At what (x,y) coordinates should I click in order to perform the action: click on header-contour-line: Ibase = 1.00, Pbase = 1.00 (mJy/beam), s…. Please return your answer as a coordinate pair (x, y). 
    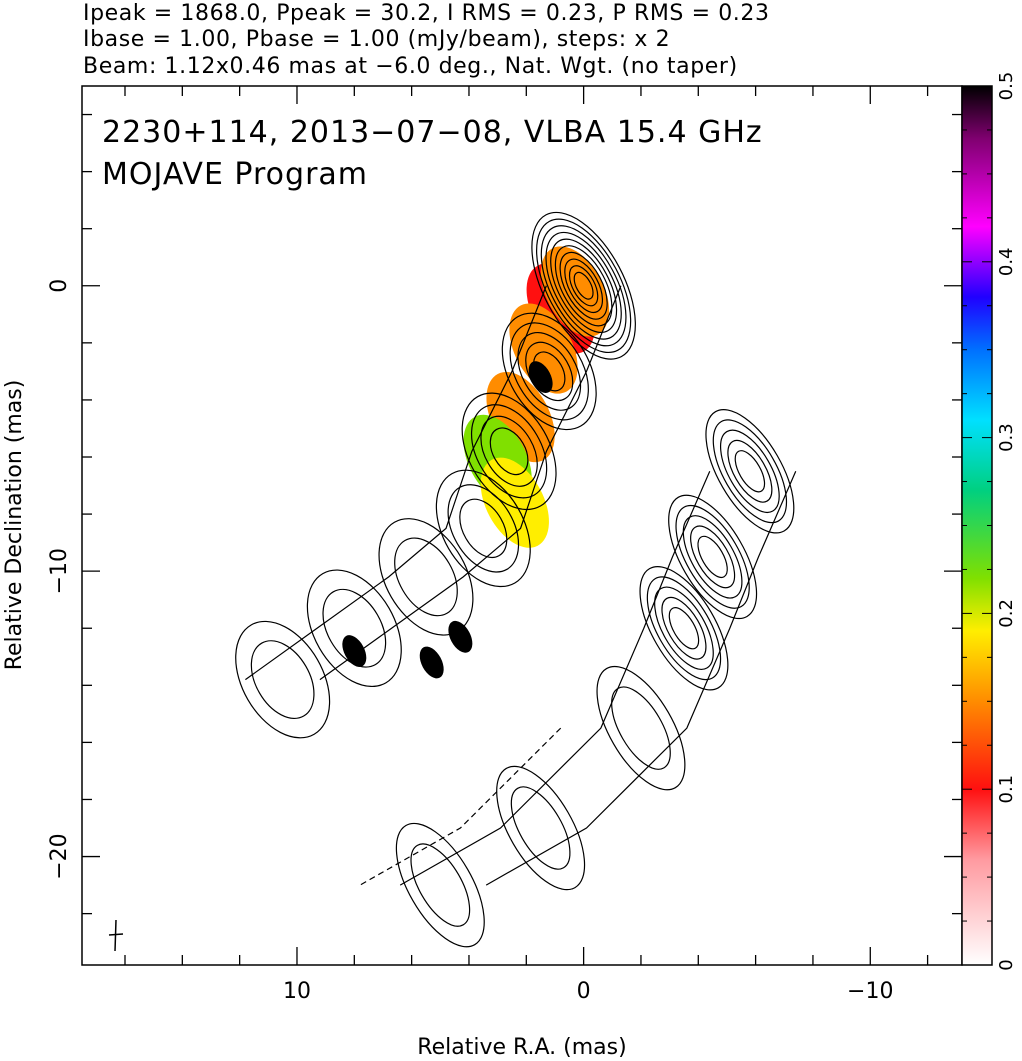
    Looking at the image, I should click on (376, 39).